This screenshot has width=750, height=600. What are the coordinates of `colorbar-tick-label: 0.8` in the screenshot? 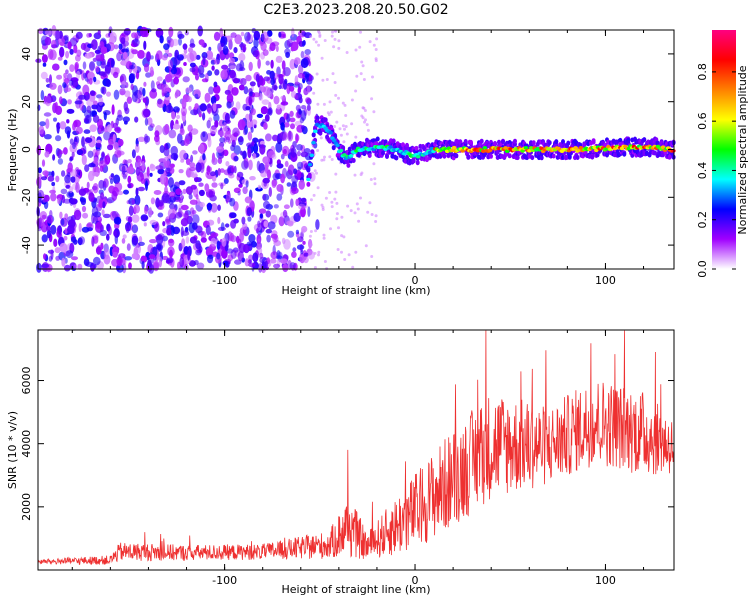 It's located at (702, 72).